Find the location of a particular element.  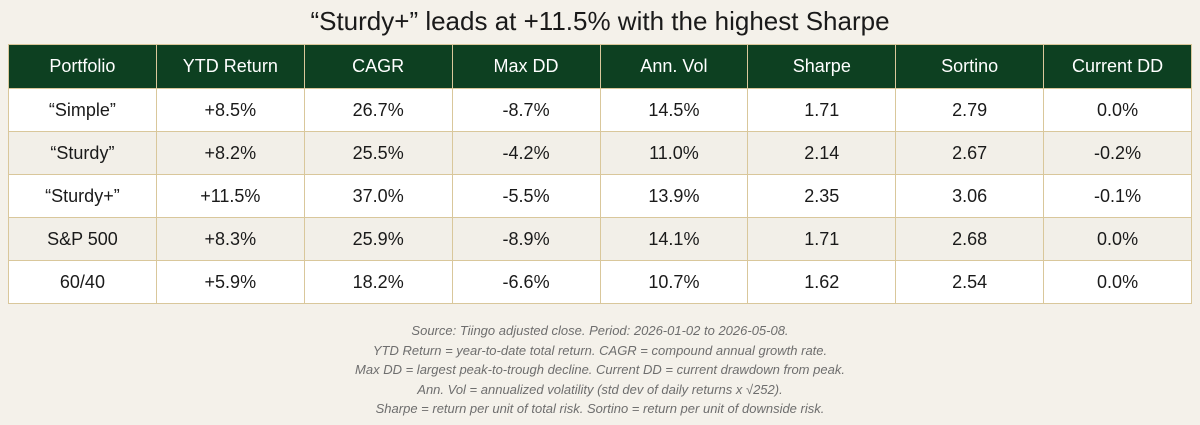

cell-current-dd: -0.2% is located at coordinates (1117, 153).